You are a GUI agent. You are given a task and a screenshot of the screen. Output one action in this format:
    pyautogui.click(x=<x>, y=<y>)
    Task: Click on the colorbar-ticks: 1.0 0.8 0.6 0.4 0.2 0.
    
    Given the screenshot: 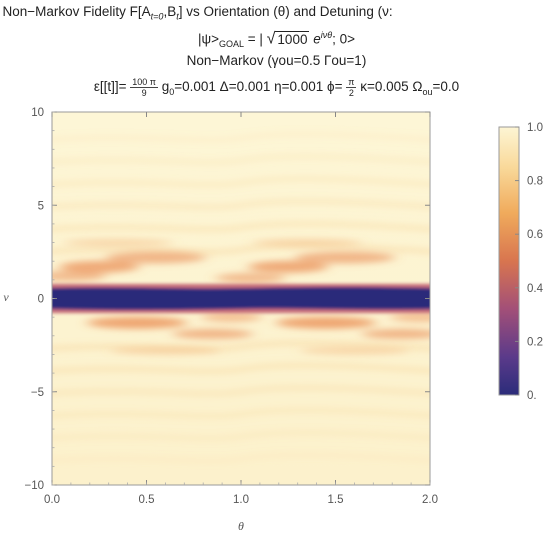 What is the action you would take?
    pyautogui.click(x=529, y=262)
    